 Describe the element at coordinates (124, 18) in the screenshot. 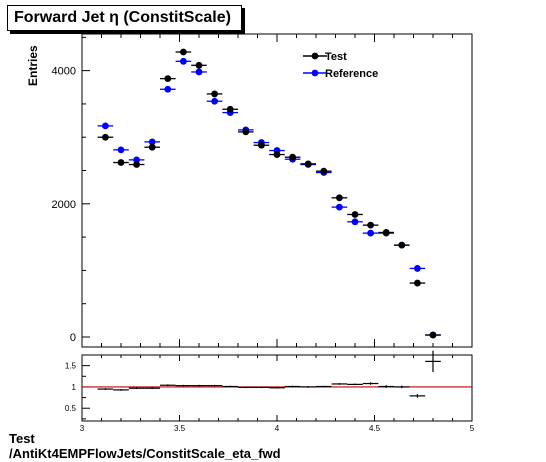

I see `chart-title: Forward Jet η (ConstitScale)` at that location.